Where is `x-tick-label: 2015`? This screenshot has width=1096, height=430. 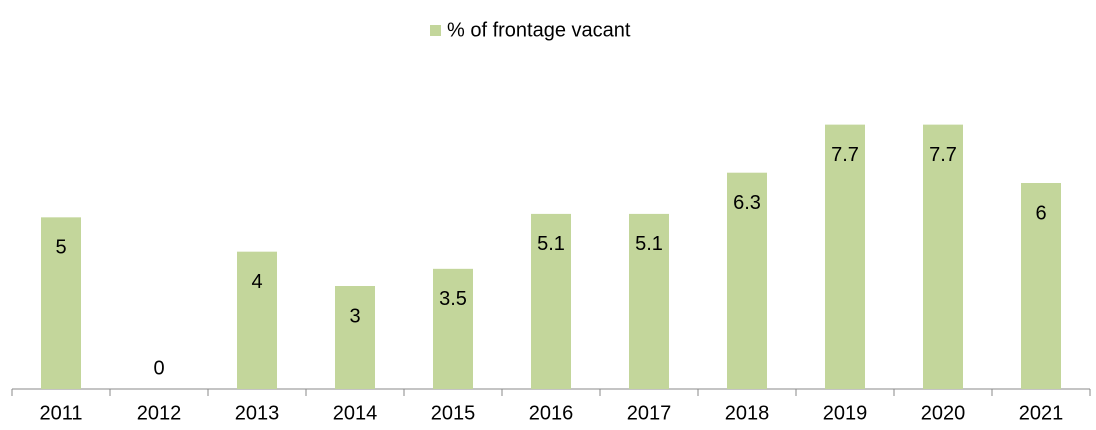
x-tick-label: 2015 is located at coordinates (453, 413).